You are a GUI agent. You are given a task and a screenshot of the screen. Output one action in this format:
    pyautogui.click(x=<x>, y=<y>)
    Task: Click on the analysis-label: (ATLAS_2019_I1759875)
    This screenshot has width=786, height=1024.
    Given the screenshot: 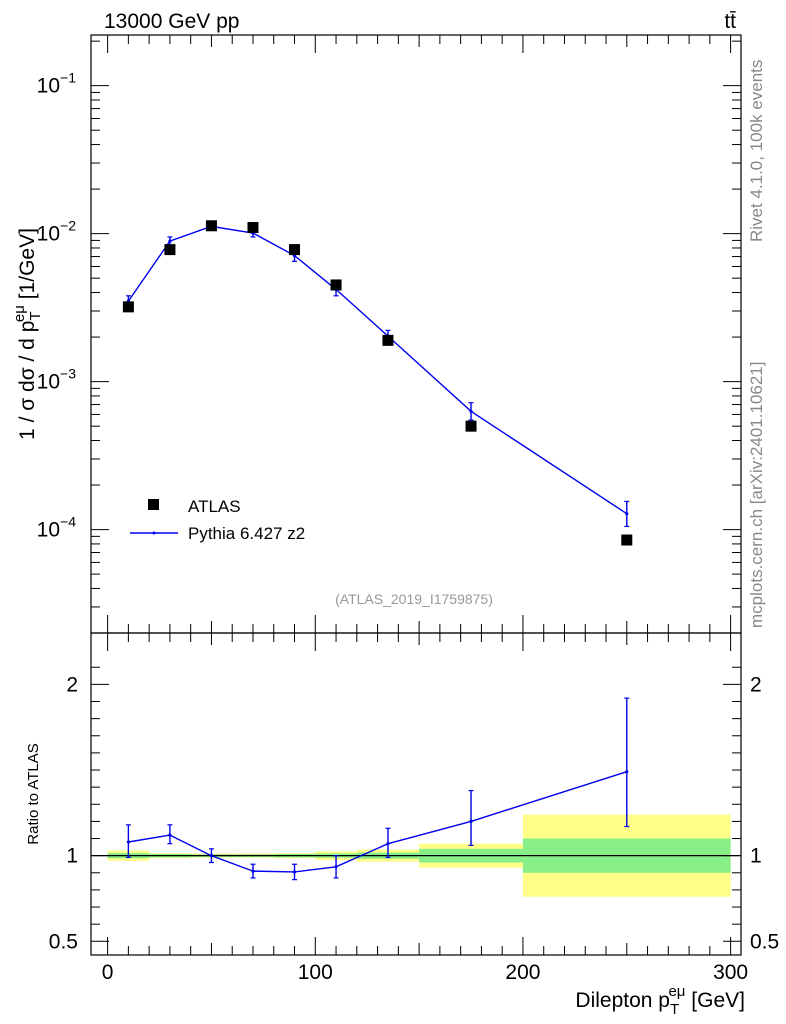 What is the action you would take?
    pyautogui.click(x=414, y=599)
    